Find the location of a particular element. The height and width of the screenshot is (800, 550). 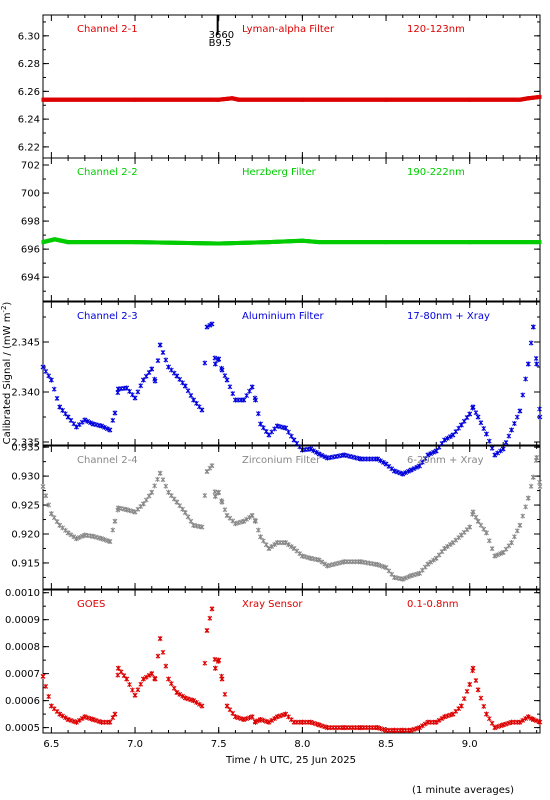

event-marker-label: 3660 is located at coordinates (221, 35).